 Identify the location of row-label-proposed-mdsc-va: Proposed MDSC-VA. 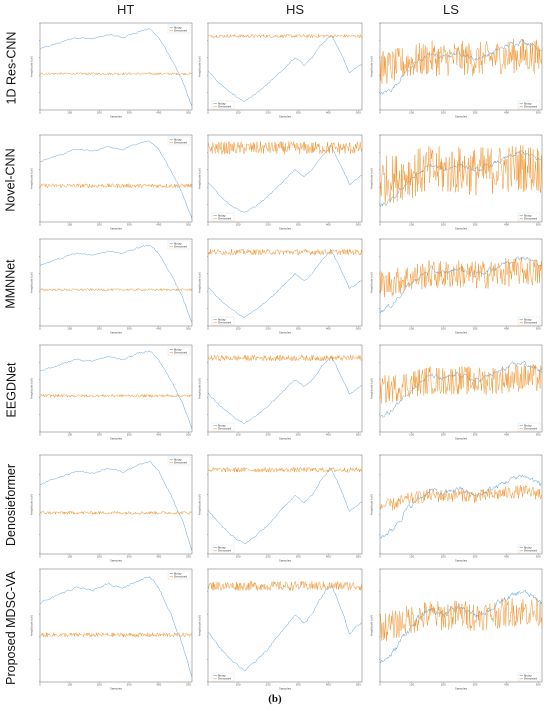
(11, 627).